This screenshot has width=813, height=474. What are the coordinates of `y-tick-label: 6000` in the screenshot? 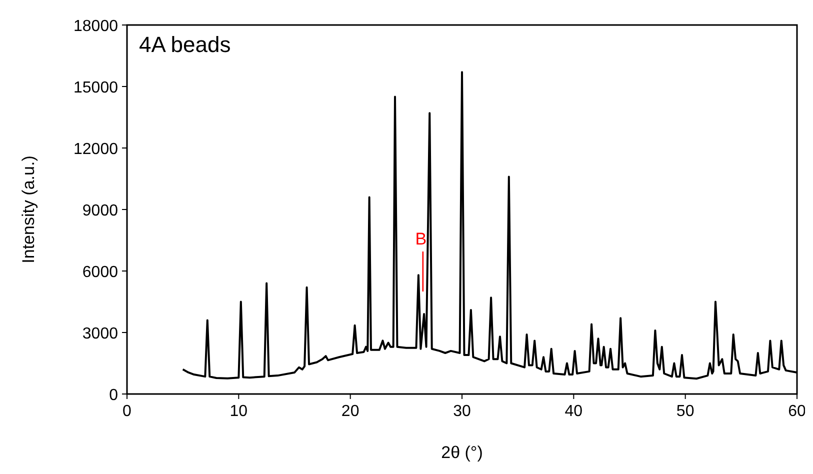 It's located at (100, 272).